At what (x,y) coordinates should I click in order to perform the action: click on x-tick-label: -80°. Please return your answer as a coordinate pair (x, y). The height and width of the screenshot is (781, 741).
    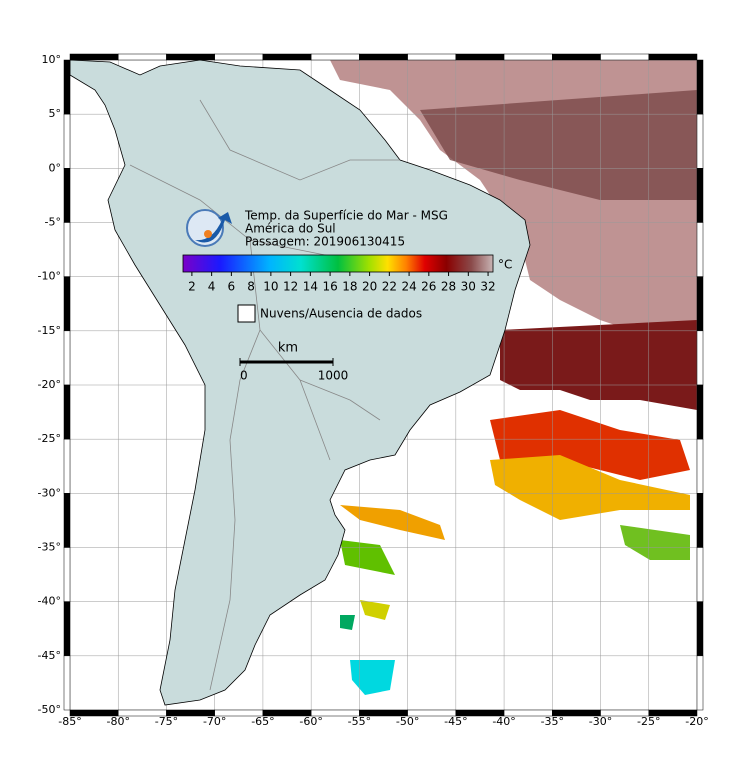
    Looking at the image, I should click on (117, 721).